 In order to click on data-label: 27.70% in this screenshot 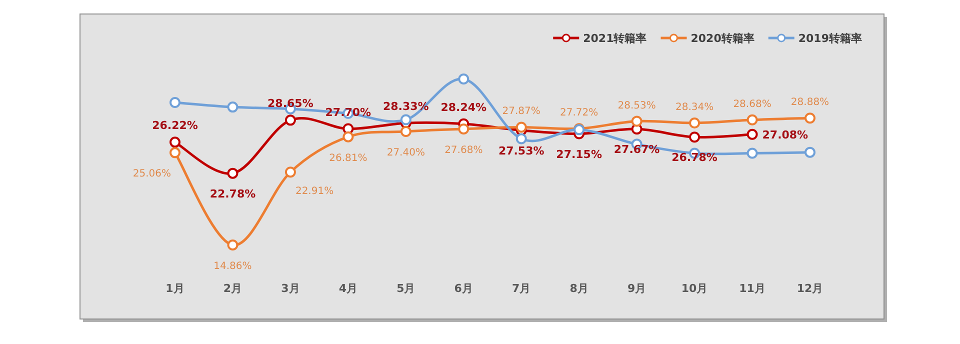, I will do `click(348, 112)`.